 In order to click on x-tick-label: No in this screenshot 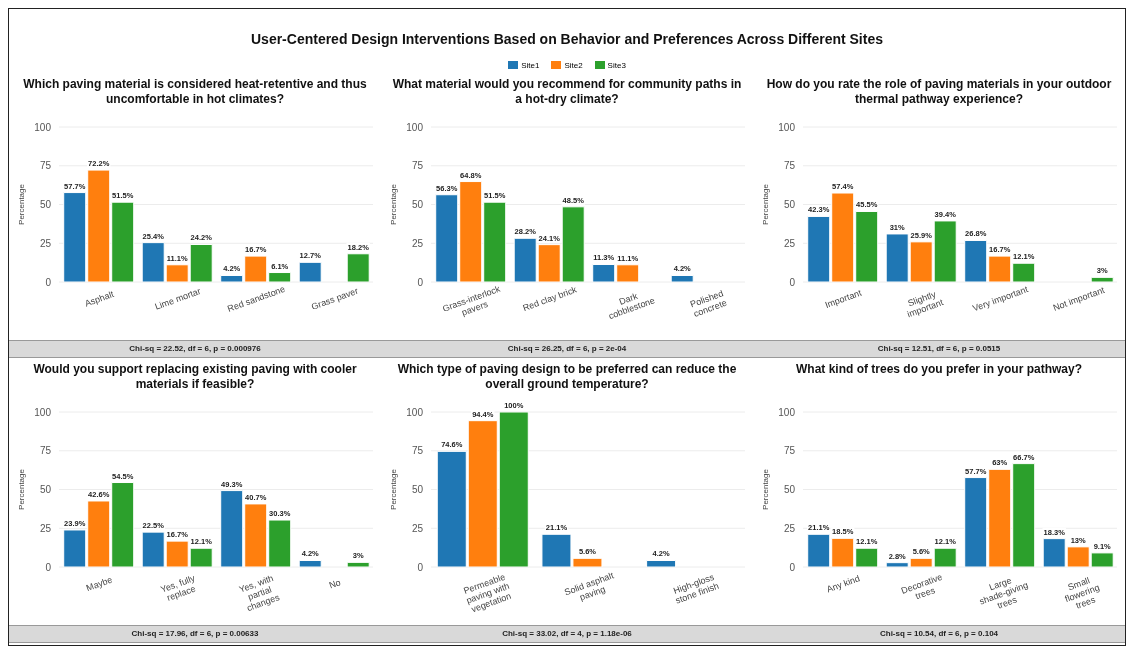, I will do `click(334, 584)`.